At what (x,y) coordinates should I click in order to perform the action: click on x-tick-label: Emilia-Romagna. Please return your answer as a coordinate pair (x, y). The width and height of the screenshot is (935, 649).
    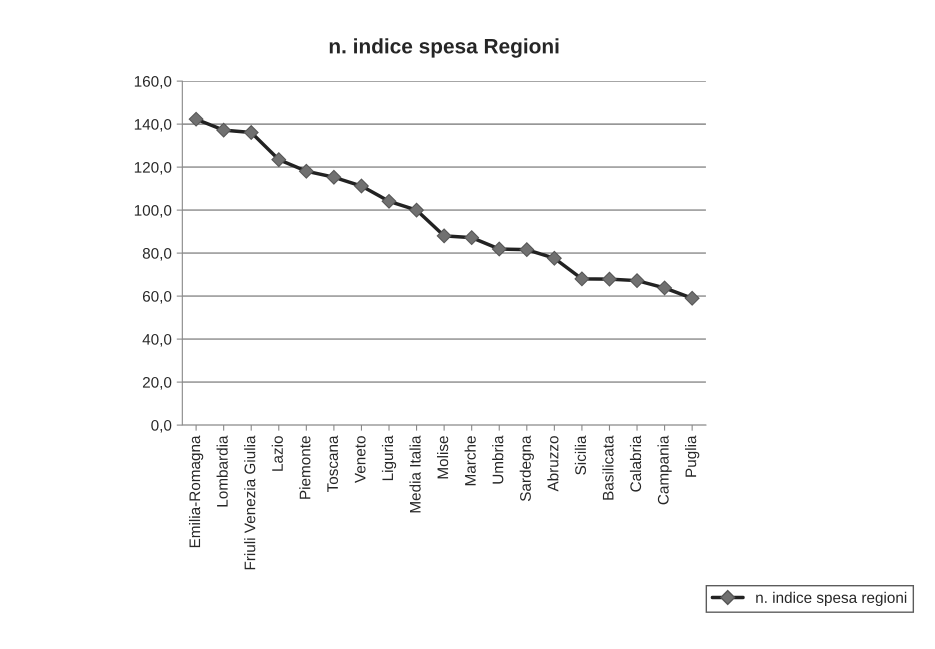
    Looking at the image, I should click on (196, 492).